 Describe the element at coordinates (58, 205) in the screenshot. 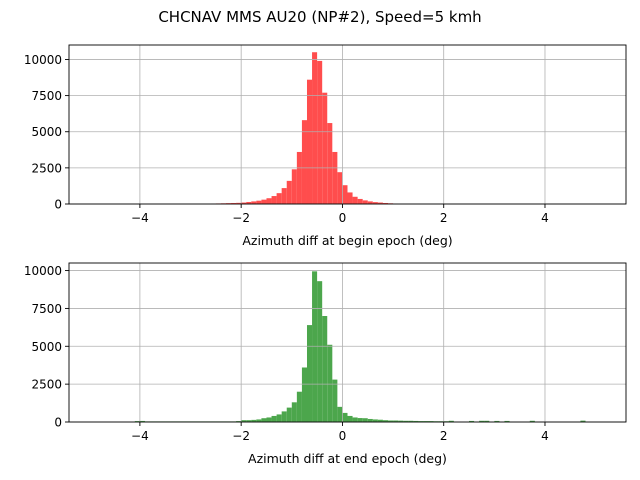

I see `y-tick-label: 0` at that location.